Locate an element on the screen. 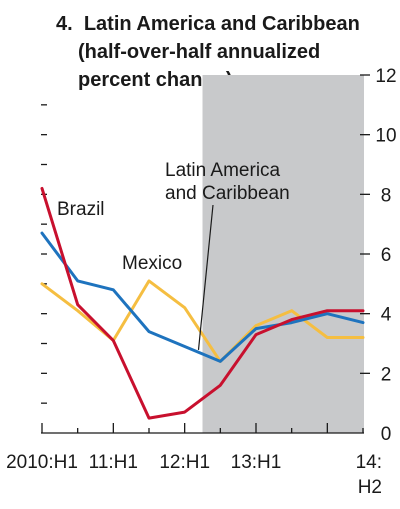 The width and height of the screenshot is (400, 509). latin-america-label-line-2: and Caribbean is located at coordinates (227, 193).